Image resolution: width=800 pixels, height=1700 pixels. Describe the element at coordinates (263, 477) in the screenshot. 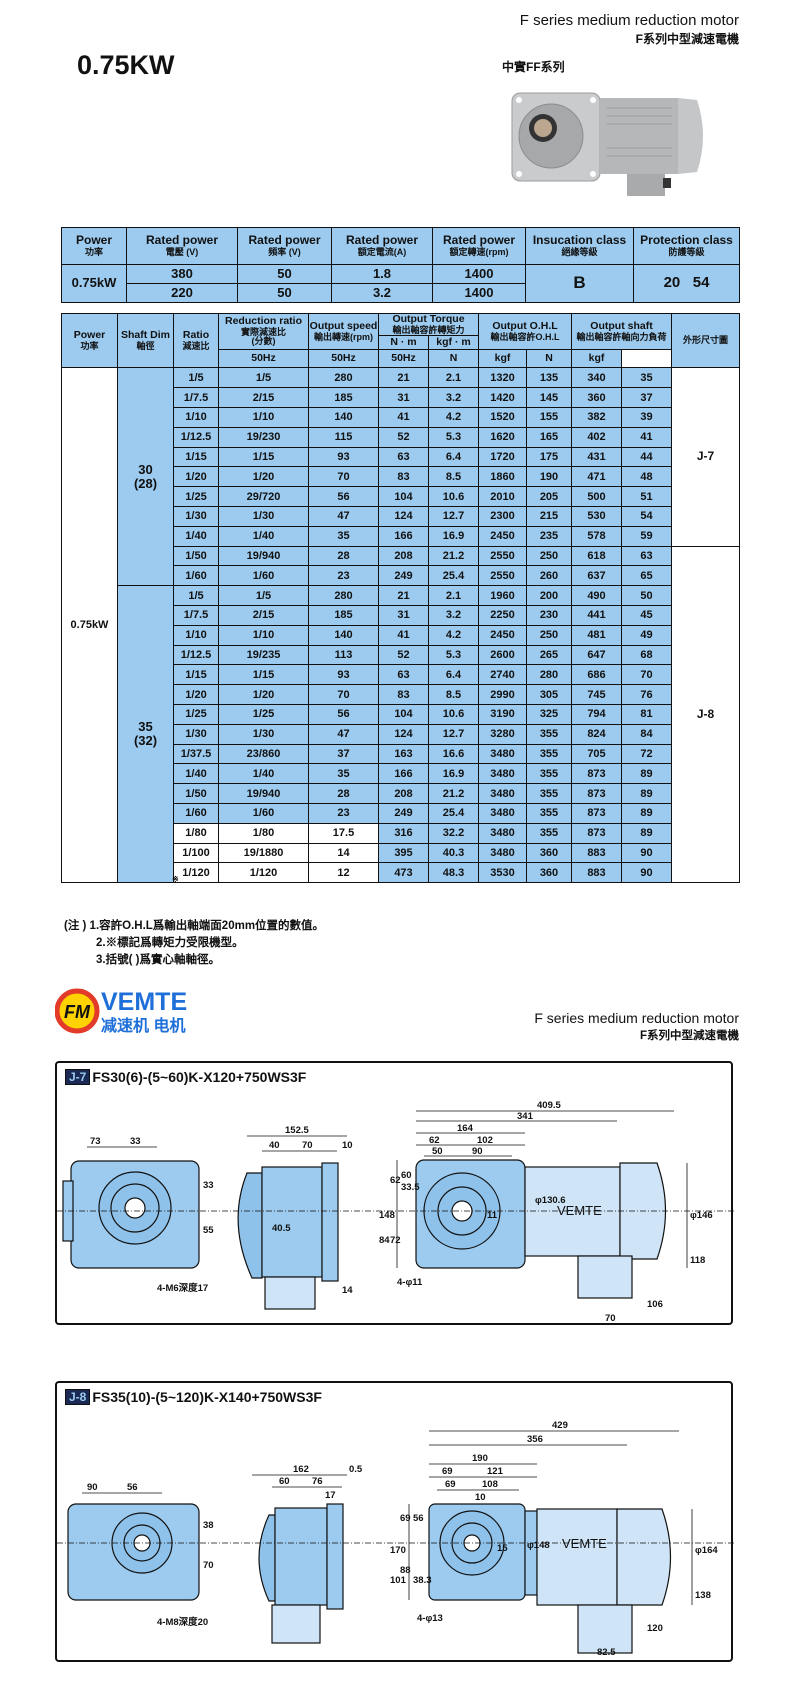

I see `reduction-ratio-cell: 1/20` at that location.